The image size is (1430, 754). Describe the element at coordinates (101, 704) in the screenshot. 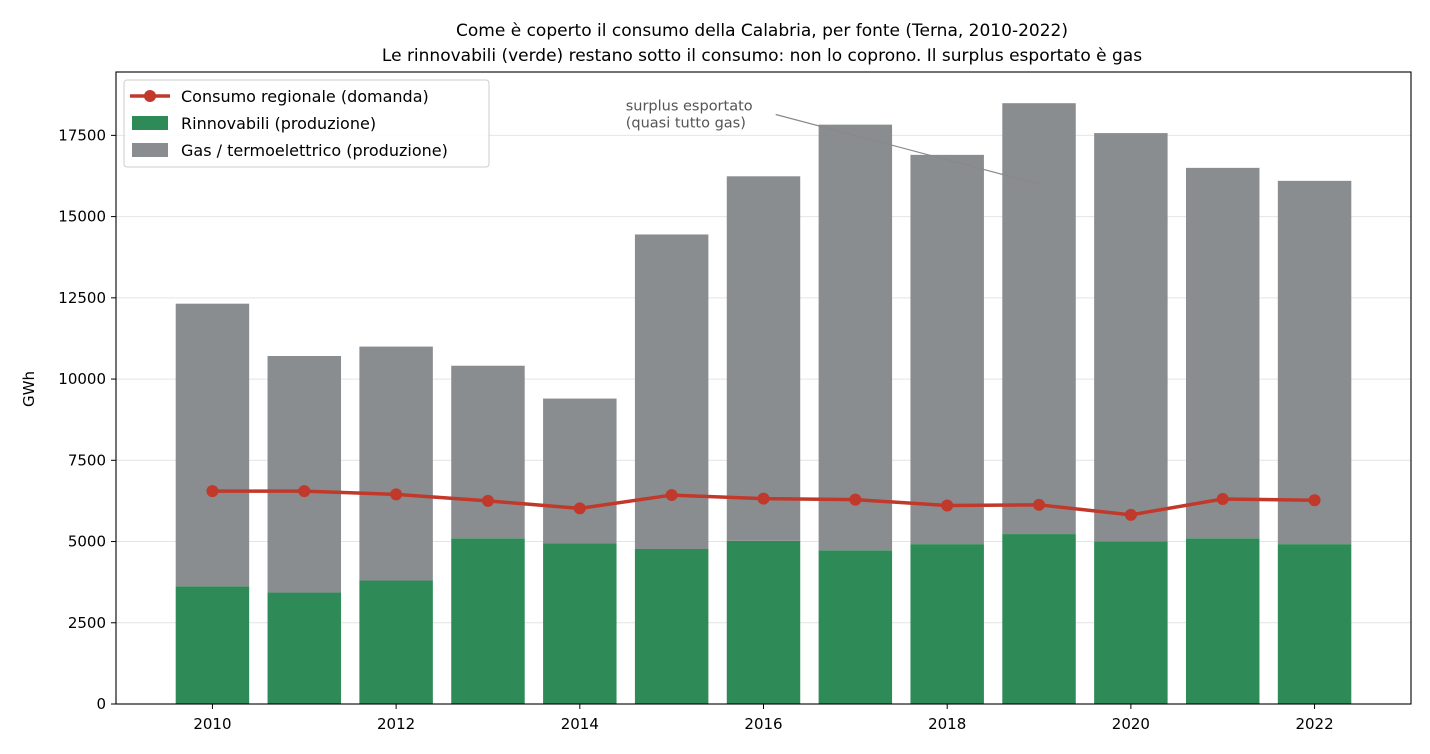

I see `y-tick-label: 0` at that location.